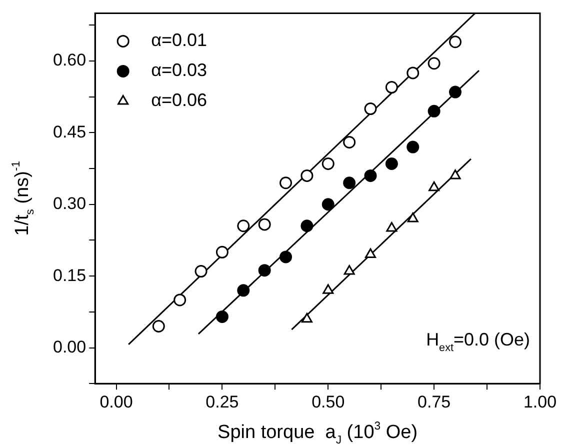 The height and width of the screenshot is (446, 574). I want to click on x-tick-label: 0.00, so click(116, 402).